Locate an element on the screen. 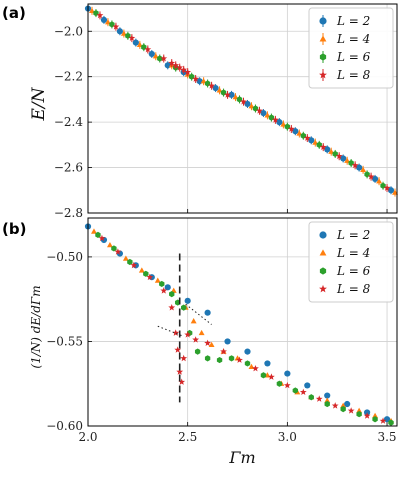 The image size is (409, 477). panel-b-ylabel: (1/N) dE/dΓm is located at coordinates (36, 326).